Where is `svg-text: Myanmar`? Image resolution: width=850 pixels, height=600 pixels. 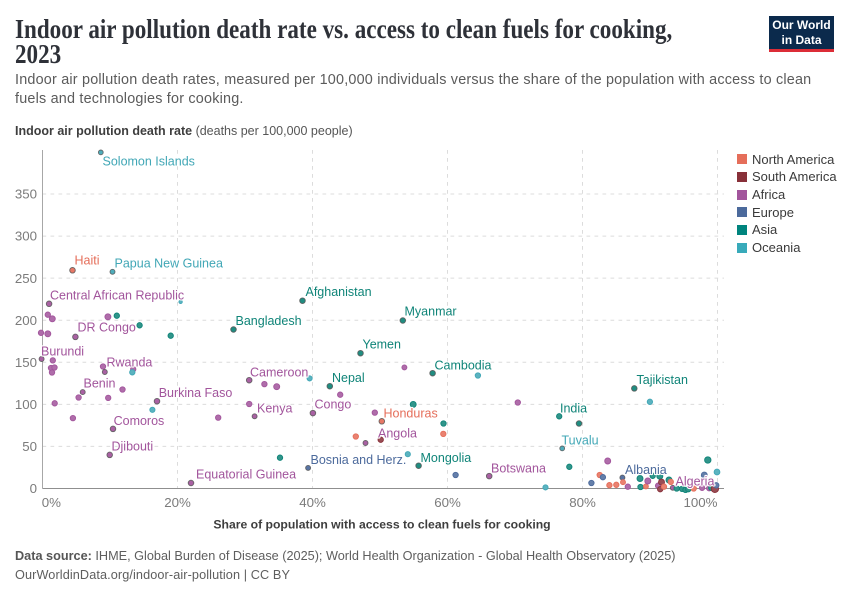 svg-text: Myanmar is located at coordinates (431, 312).